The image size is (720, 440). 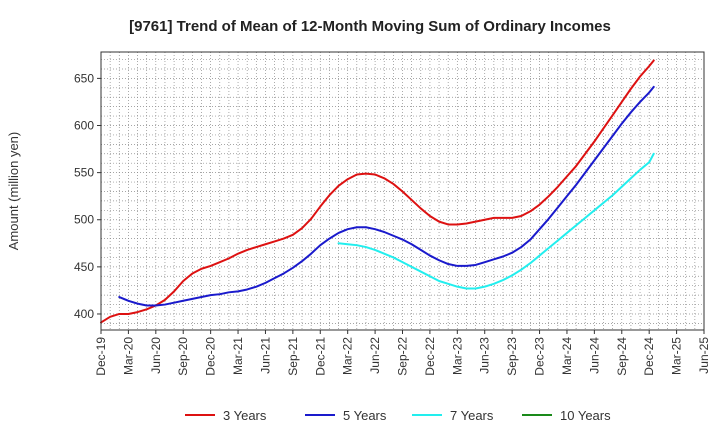 I want to click on x-tick-label: Jun-22, so click(x=375, y=355).